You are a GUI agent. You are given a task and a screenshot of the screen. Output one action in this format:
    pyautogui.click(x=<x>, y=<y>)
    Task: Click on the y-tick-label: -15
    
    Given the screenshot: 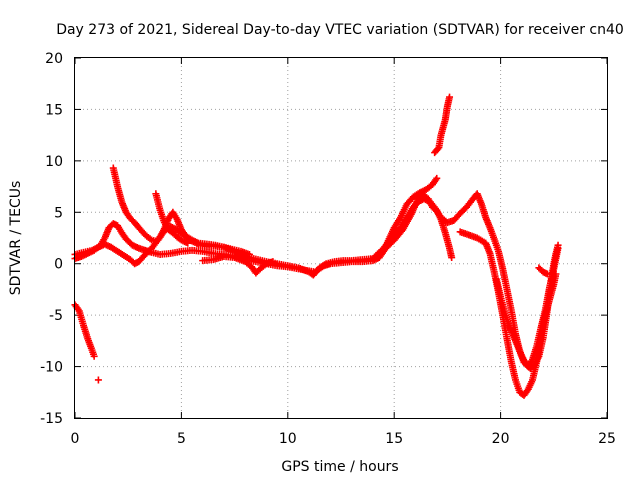 What is the action you would take?
    pyautogui.click(x=51, y=419)
    